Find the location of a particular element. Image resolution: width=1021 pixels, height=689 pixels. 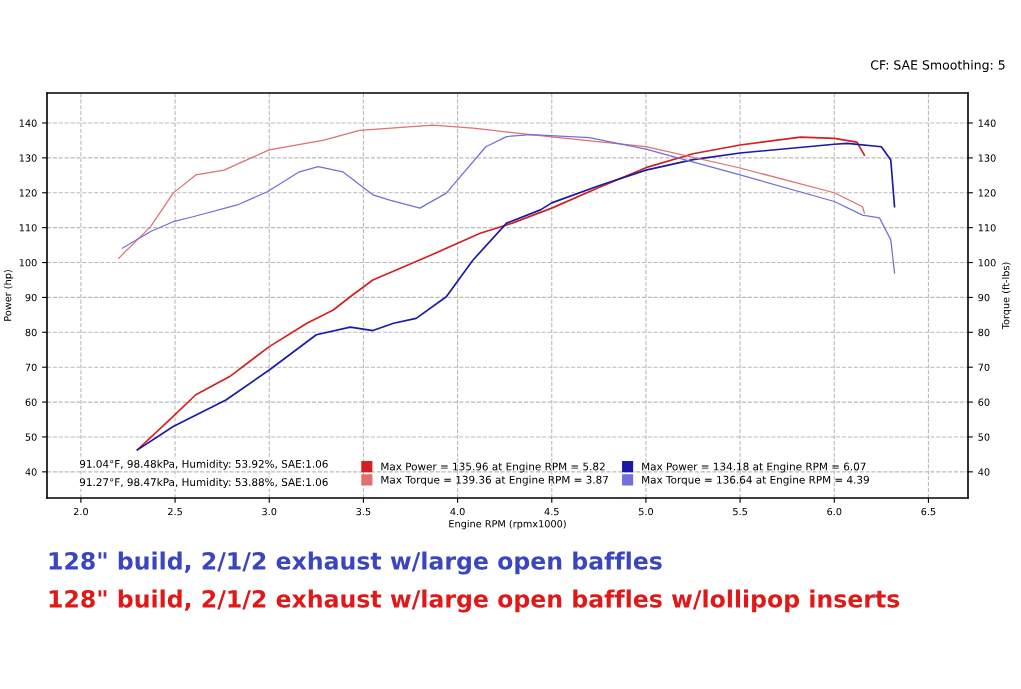

x-tick-label: 5.0 is located at coordinates (646, 511).